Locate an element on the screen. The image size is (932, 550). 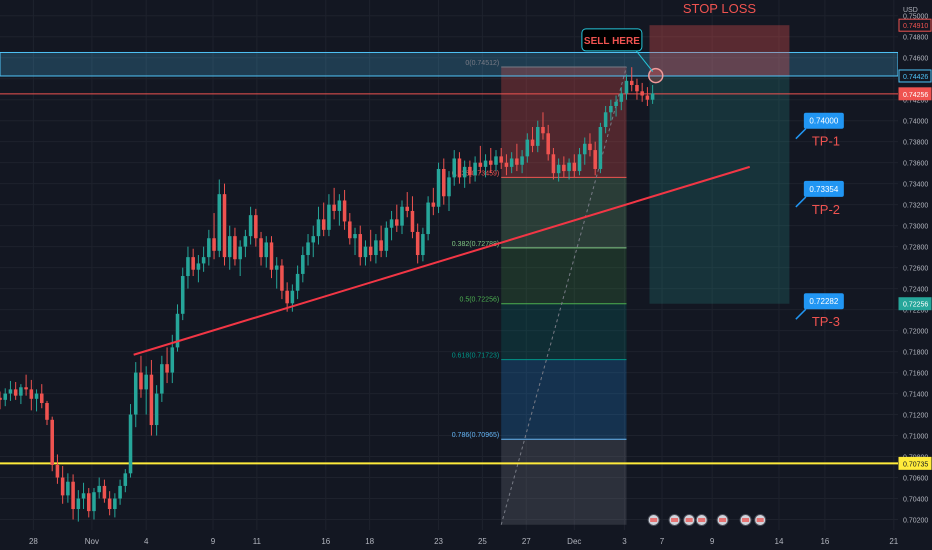
x-tick-label: 28 is located at coordinates (33, 541).